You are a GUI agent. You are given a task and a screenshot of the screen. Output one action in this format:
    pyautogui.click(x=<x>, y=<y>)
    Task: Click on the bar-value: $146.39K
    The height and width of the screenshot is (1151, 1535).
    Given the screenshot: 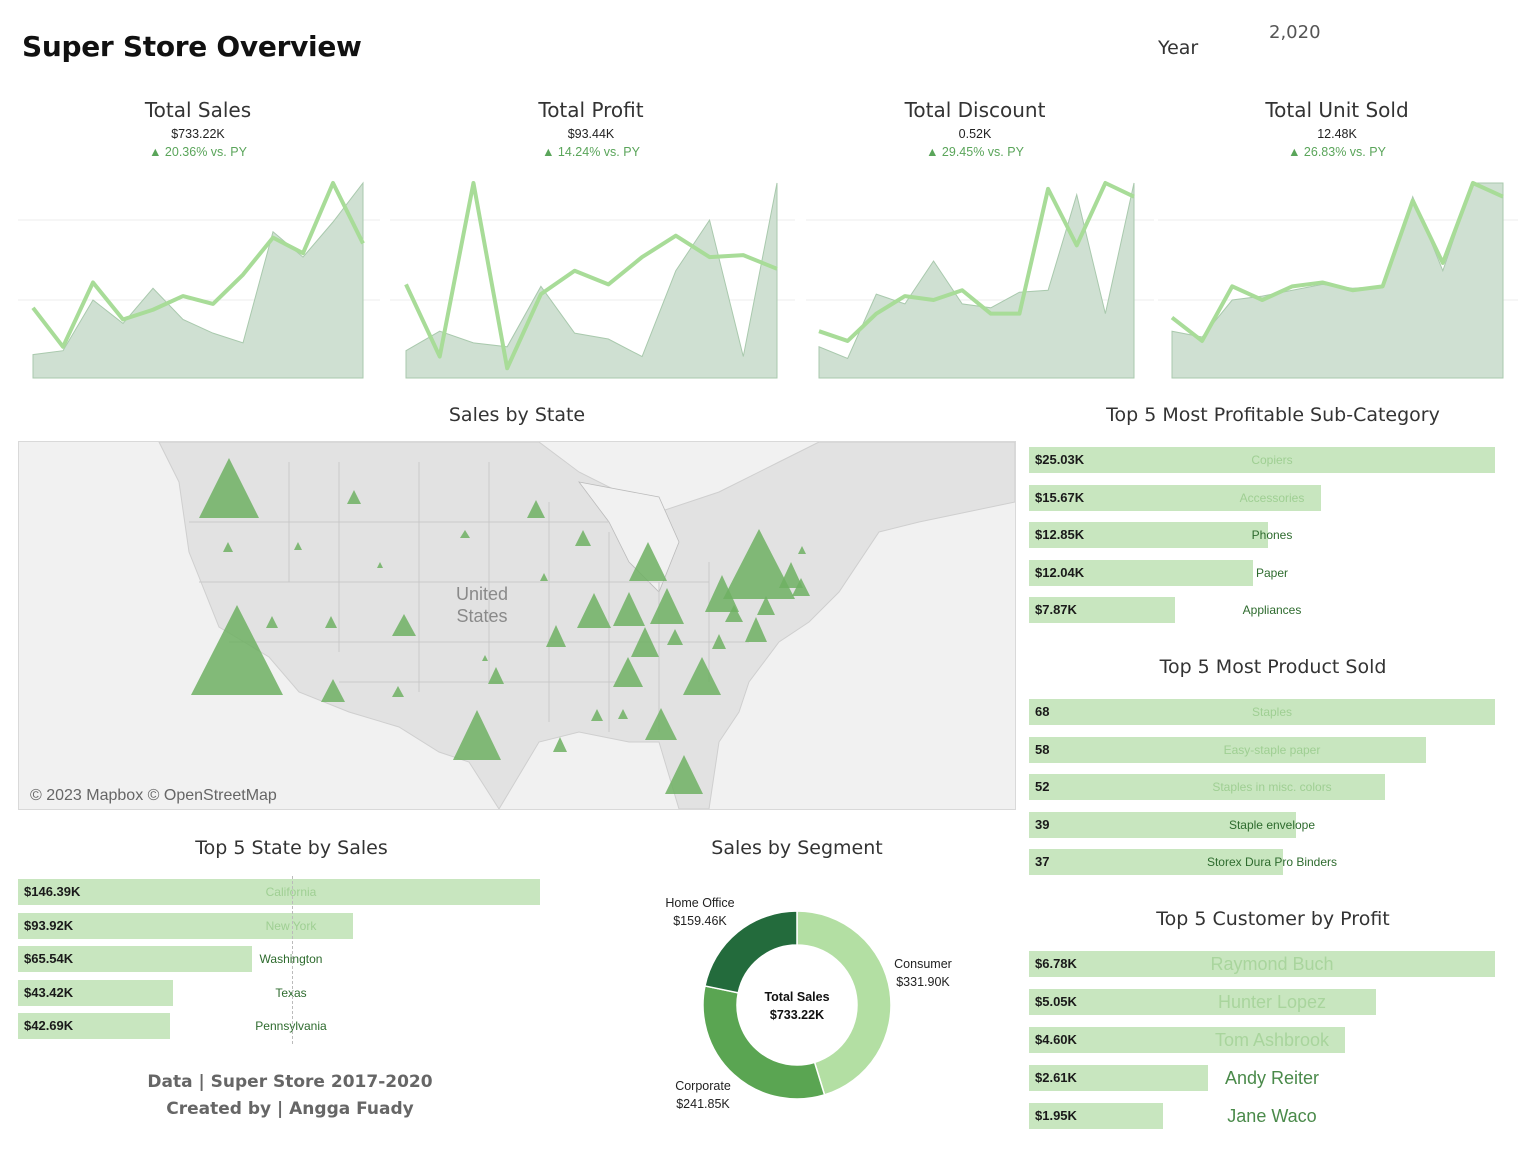 What is the action you would take?
    pyautogui.click(x=52, y=891)
    